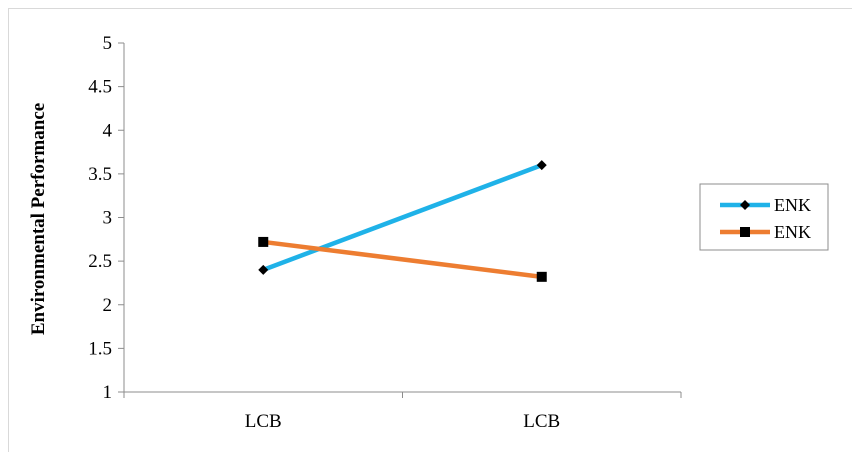 This screenshot has width=854, height=454. What do you see at coordinates (108, 43) in the screenshot?
I see `y-tick-label: 5` at bounding box center [108, 43].